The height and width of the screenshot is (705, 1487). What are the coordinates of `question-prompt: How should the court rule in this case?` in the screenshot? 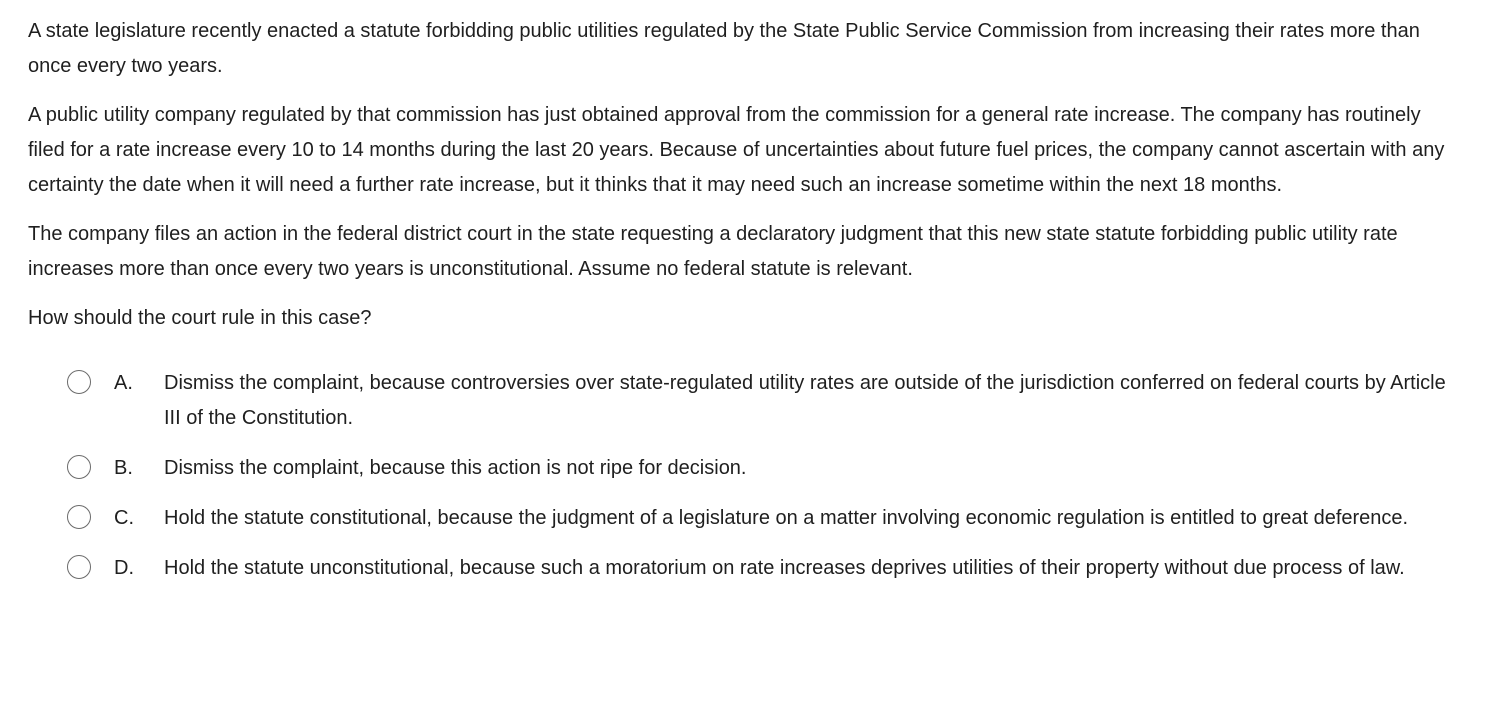 It's located at (200, 318).